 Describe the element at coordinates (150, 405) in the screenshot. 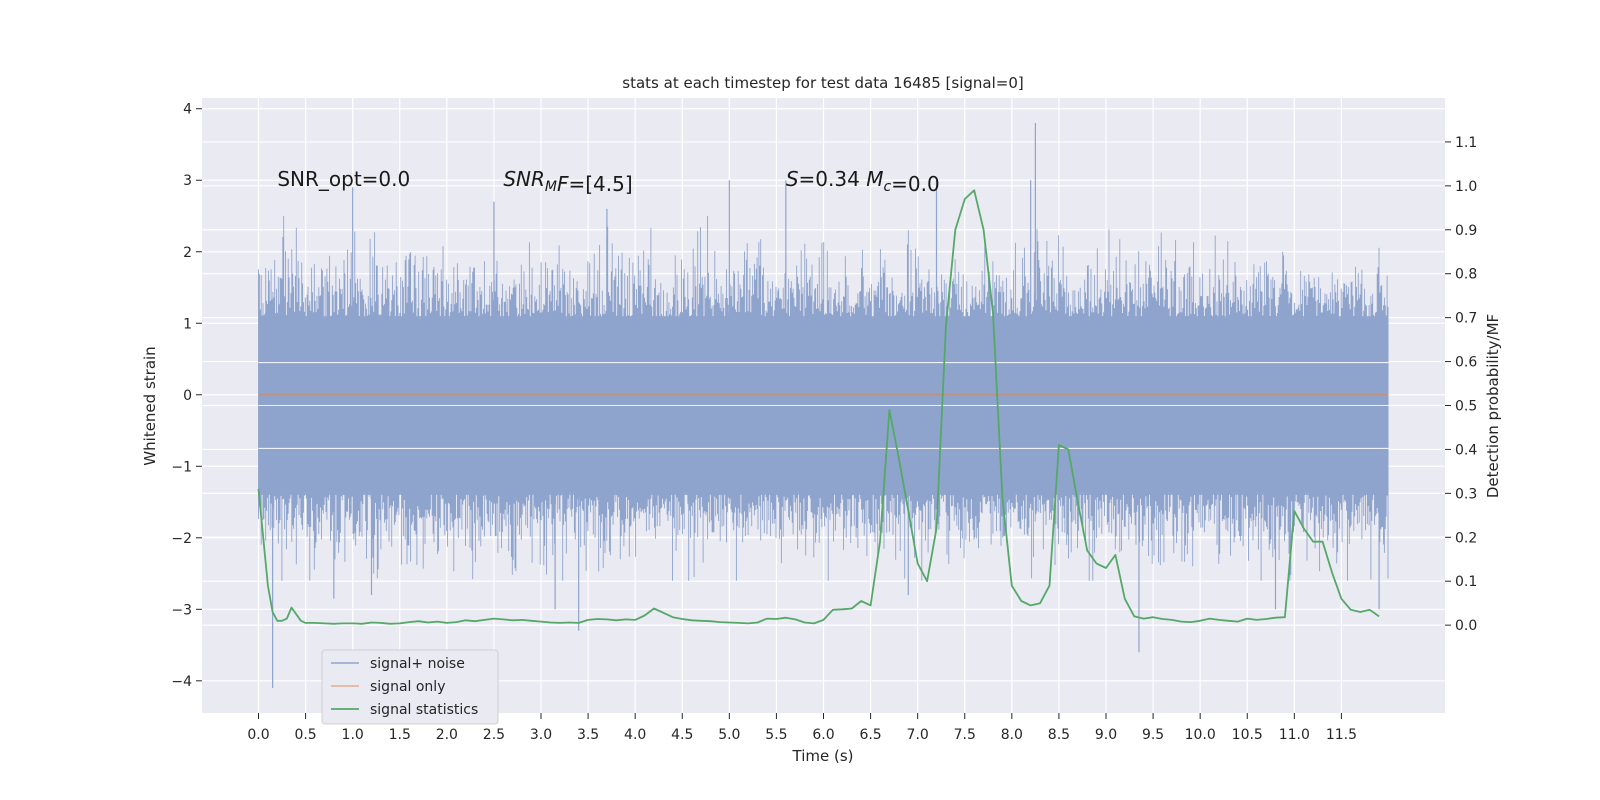

I see `y-axis-label: Whitened strain` at that location.